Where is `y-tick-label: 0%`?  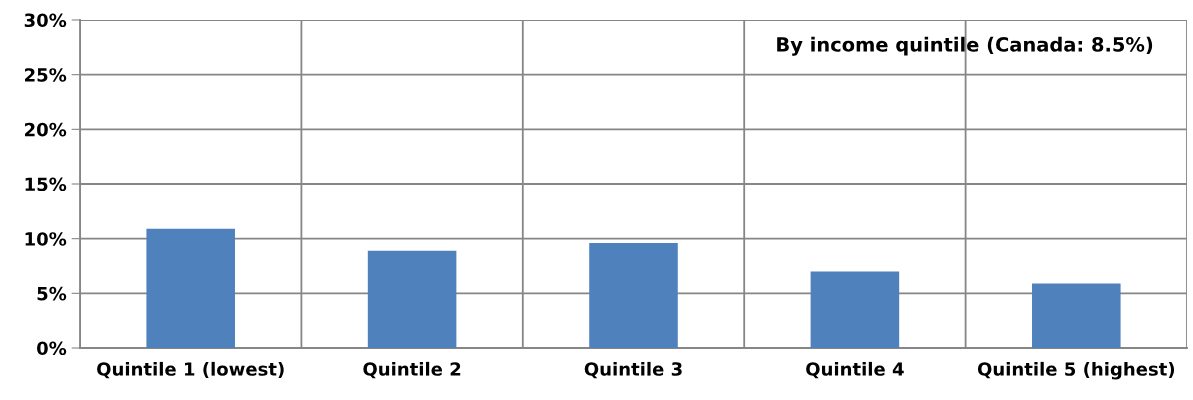 y-tick-label: 0% is located at coordinates (52, 348).